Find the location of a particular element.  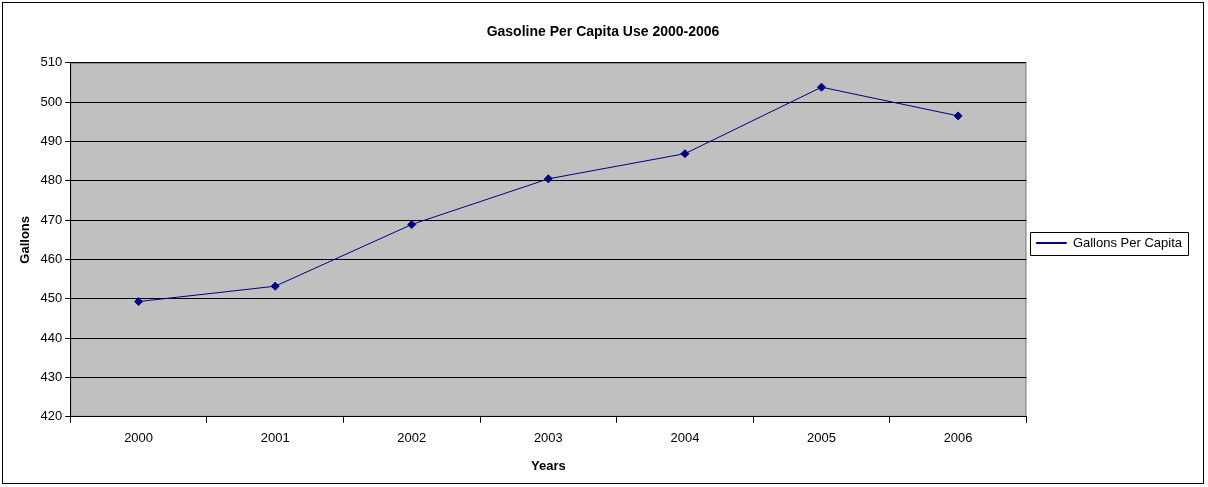

y-tick-label: 450 is located at coordinates (51, 298).